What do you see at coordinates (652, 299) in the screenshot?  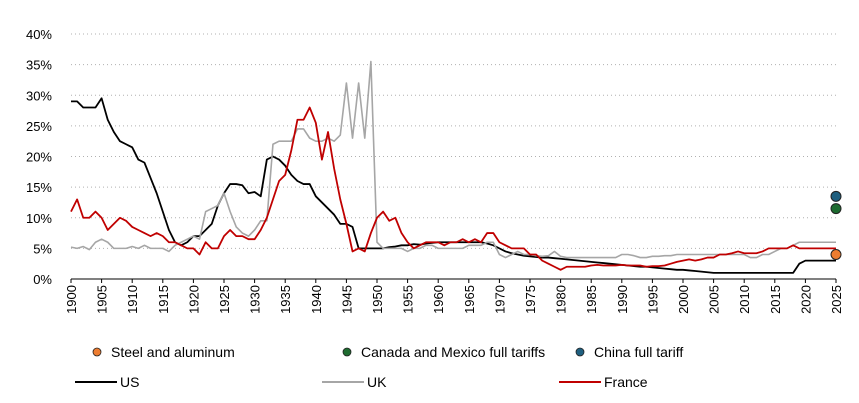 I see `x-tick-label-1995: 1995` at bounding box center [652, 299].